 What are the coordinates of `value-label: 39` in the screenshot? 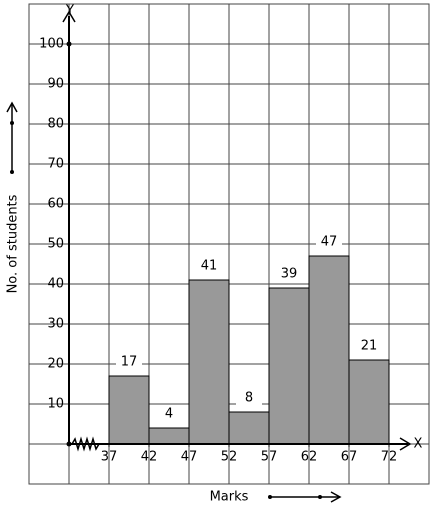 It's located at (289, 274).